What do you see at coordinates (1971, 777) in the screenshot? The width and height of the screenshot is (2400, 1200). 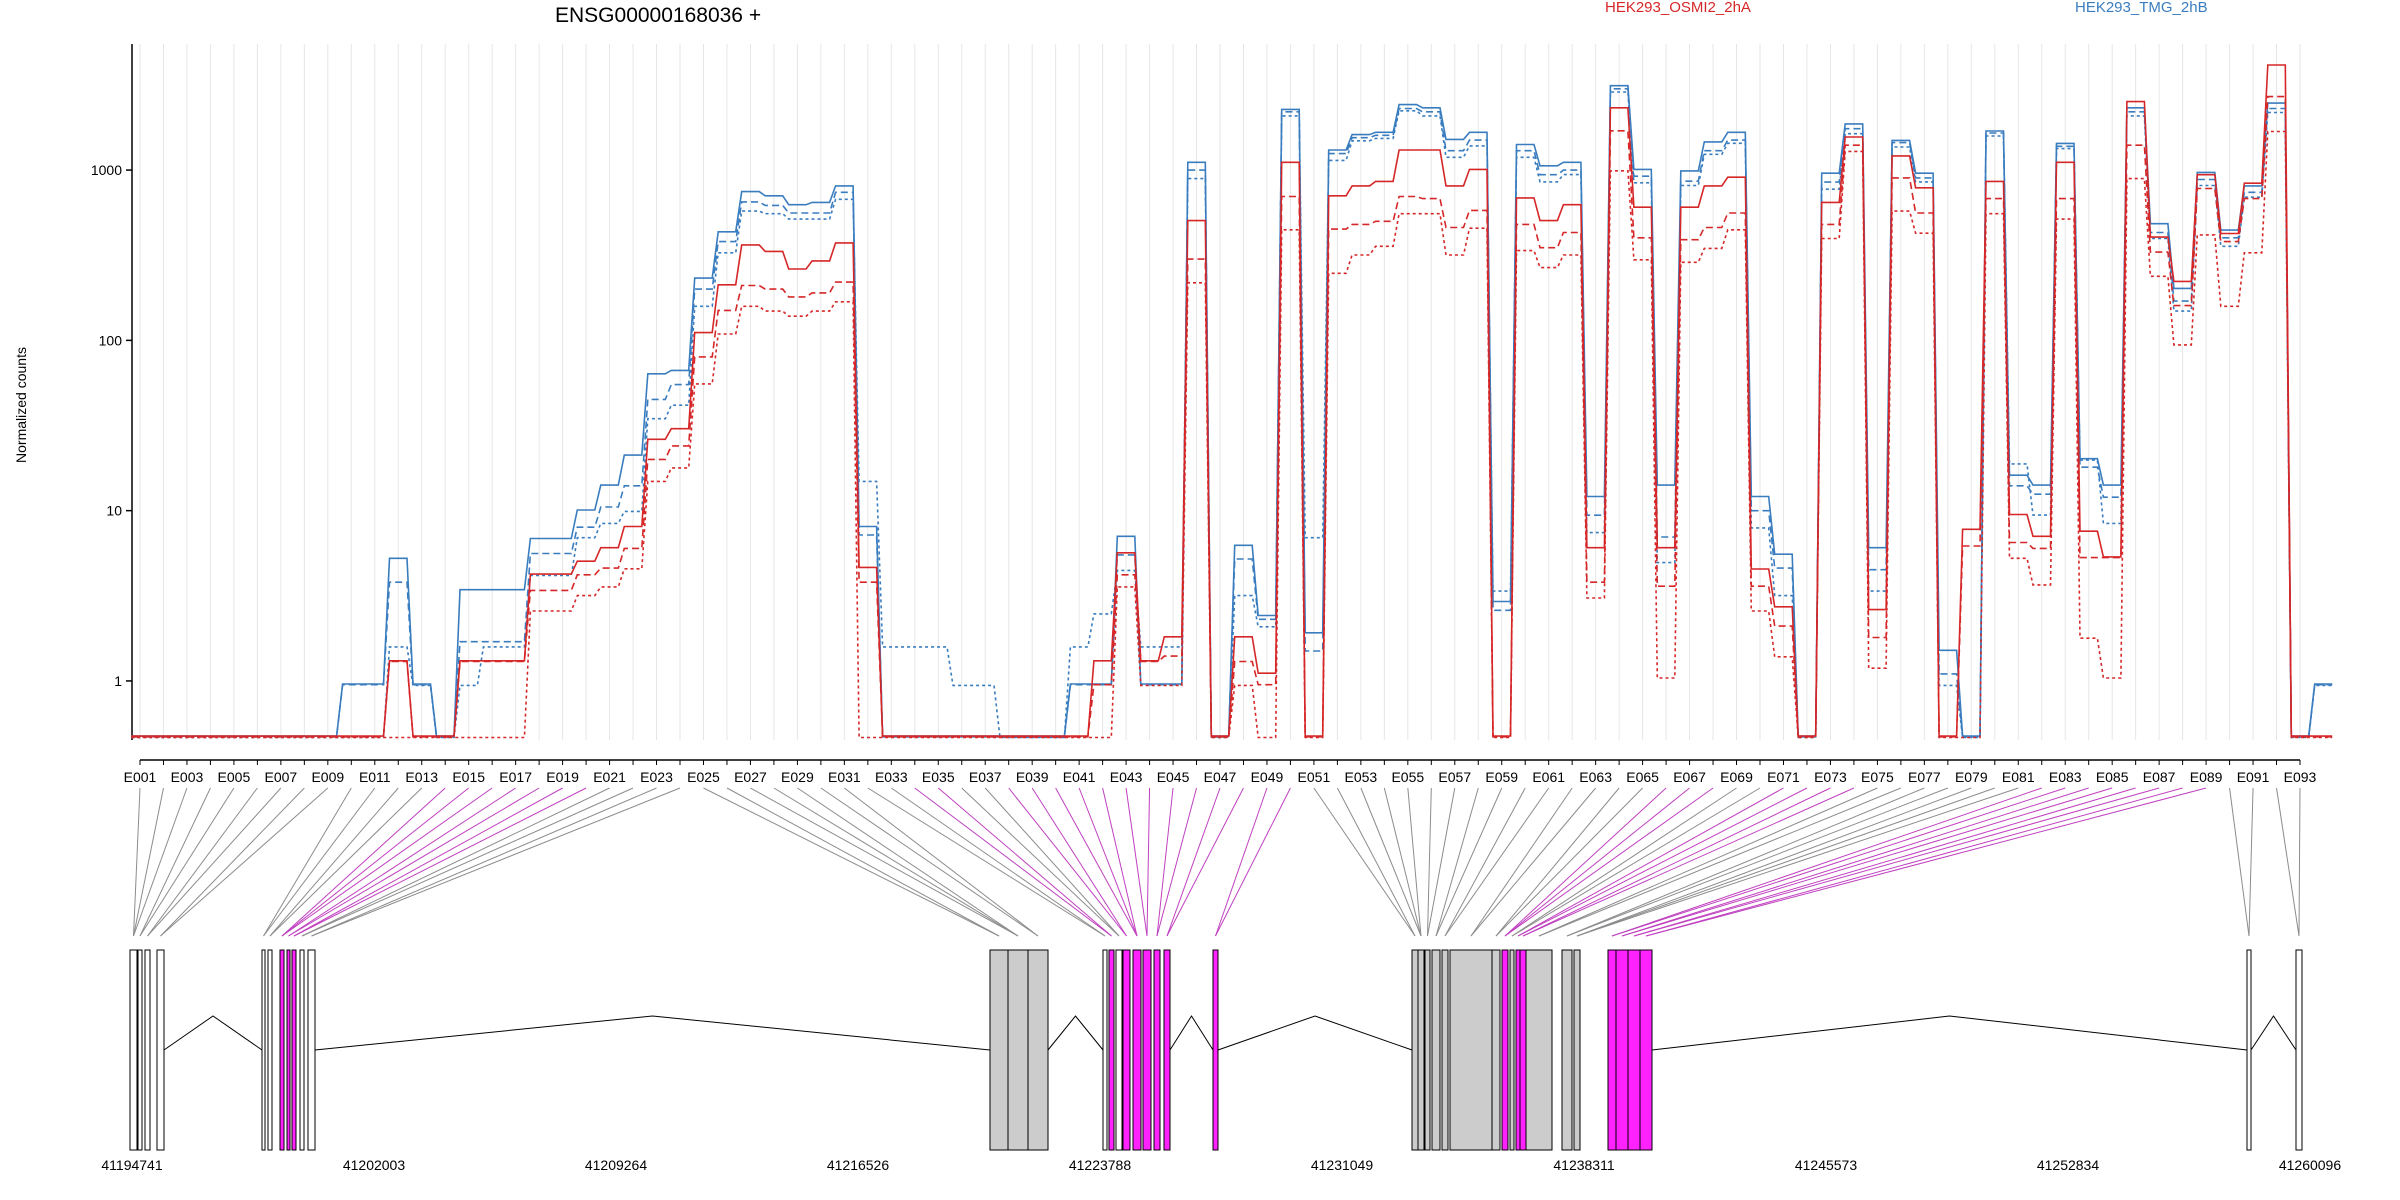 I see `x-tick-label: E079` at bounding box center [1971, 777].